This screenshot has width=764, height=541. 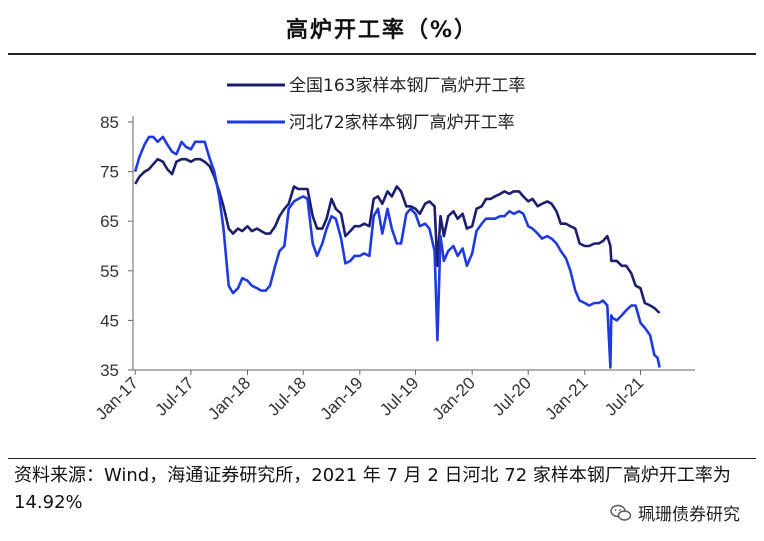 I want to click on y-tick-label: 35, so click(x=109, y=370).